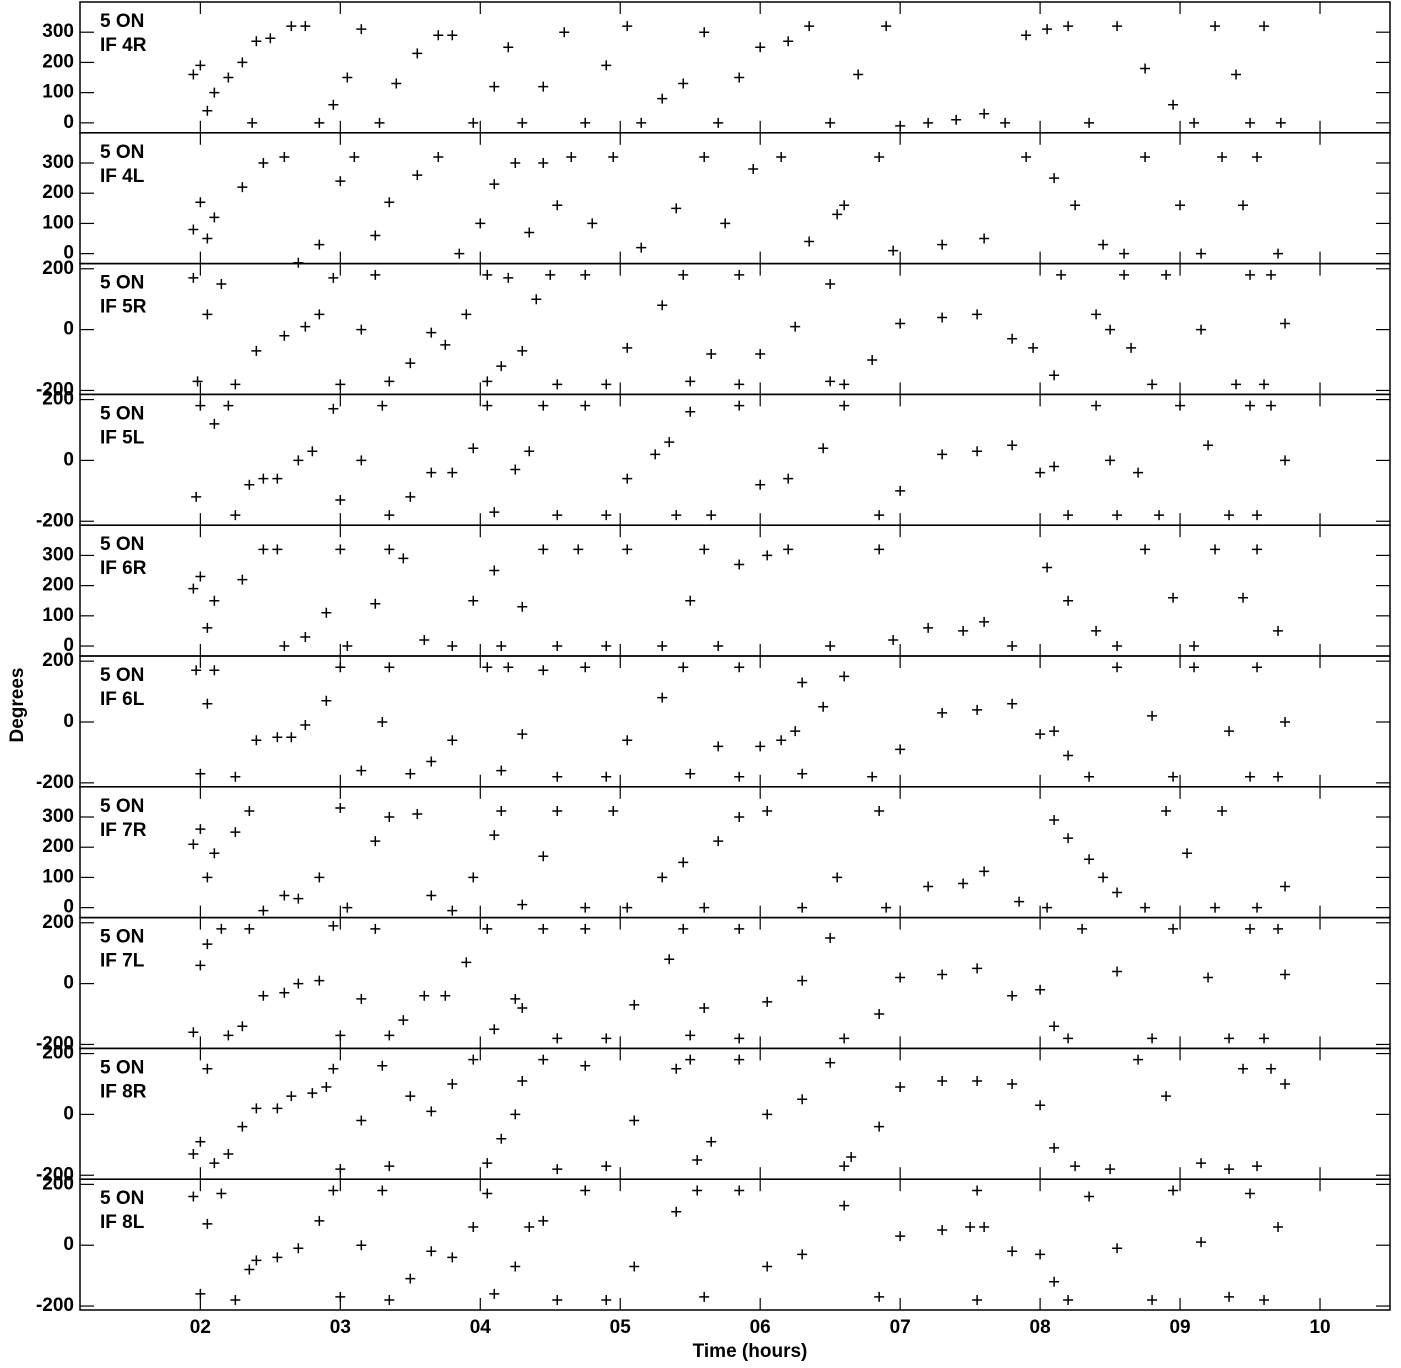 The image size is (1401, 1368). Describe the element at coordinates (340, 1327) in the screenshot. I see `x-tick-label: 03` at that location.